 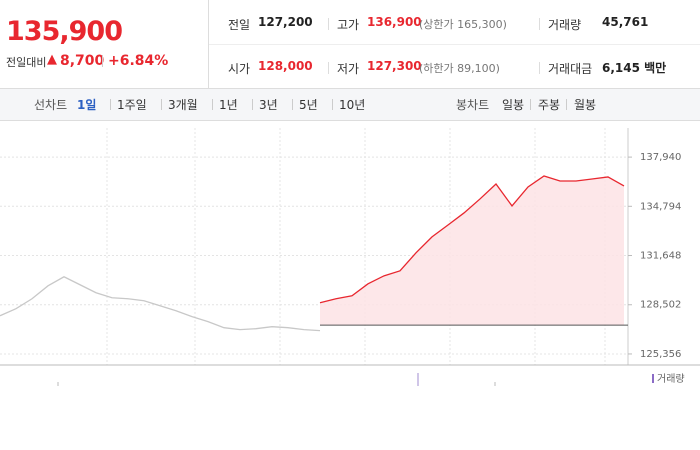 I want to click on y-tick-label: 131,648, so click(x=660, y=256).